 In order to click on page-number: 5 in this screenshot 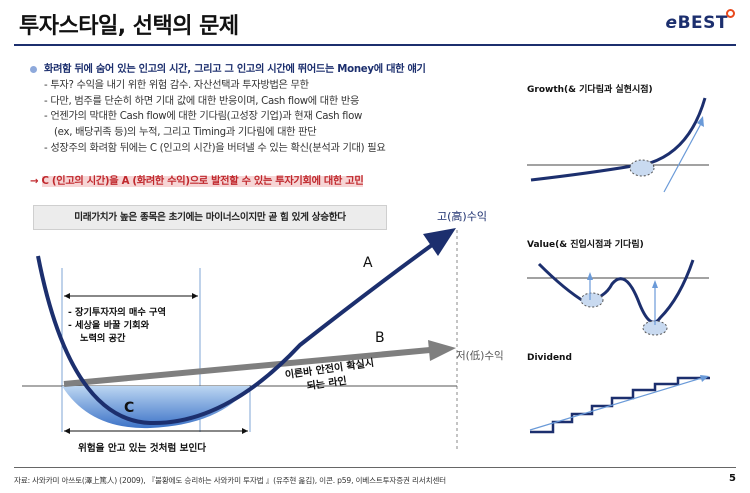, I will do `click(732, 478)`.